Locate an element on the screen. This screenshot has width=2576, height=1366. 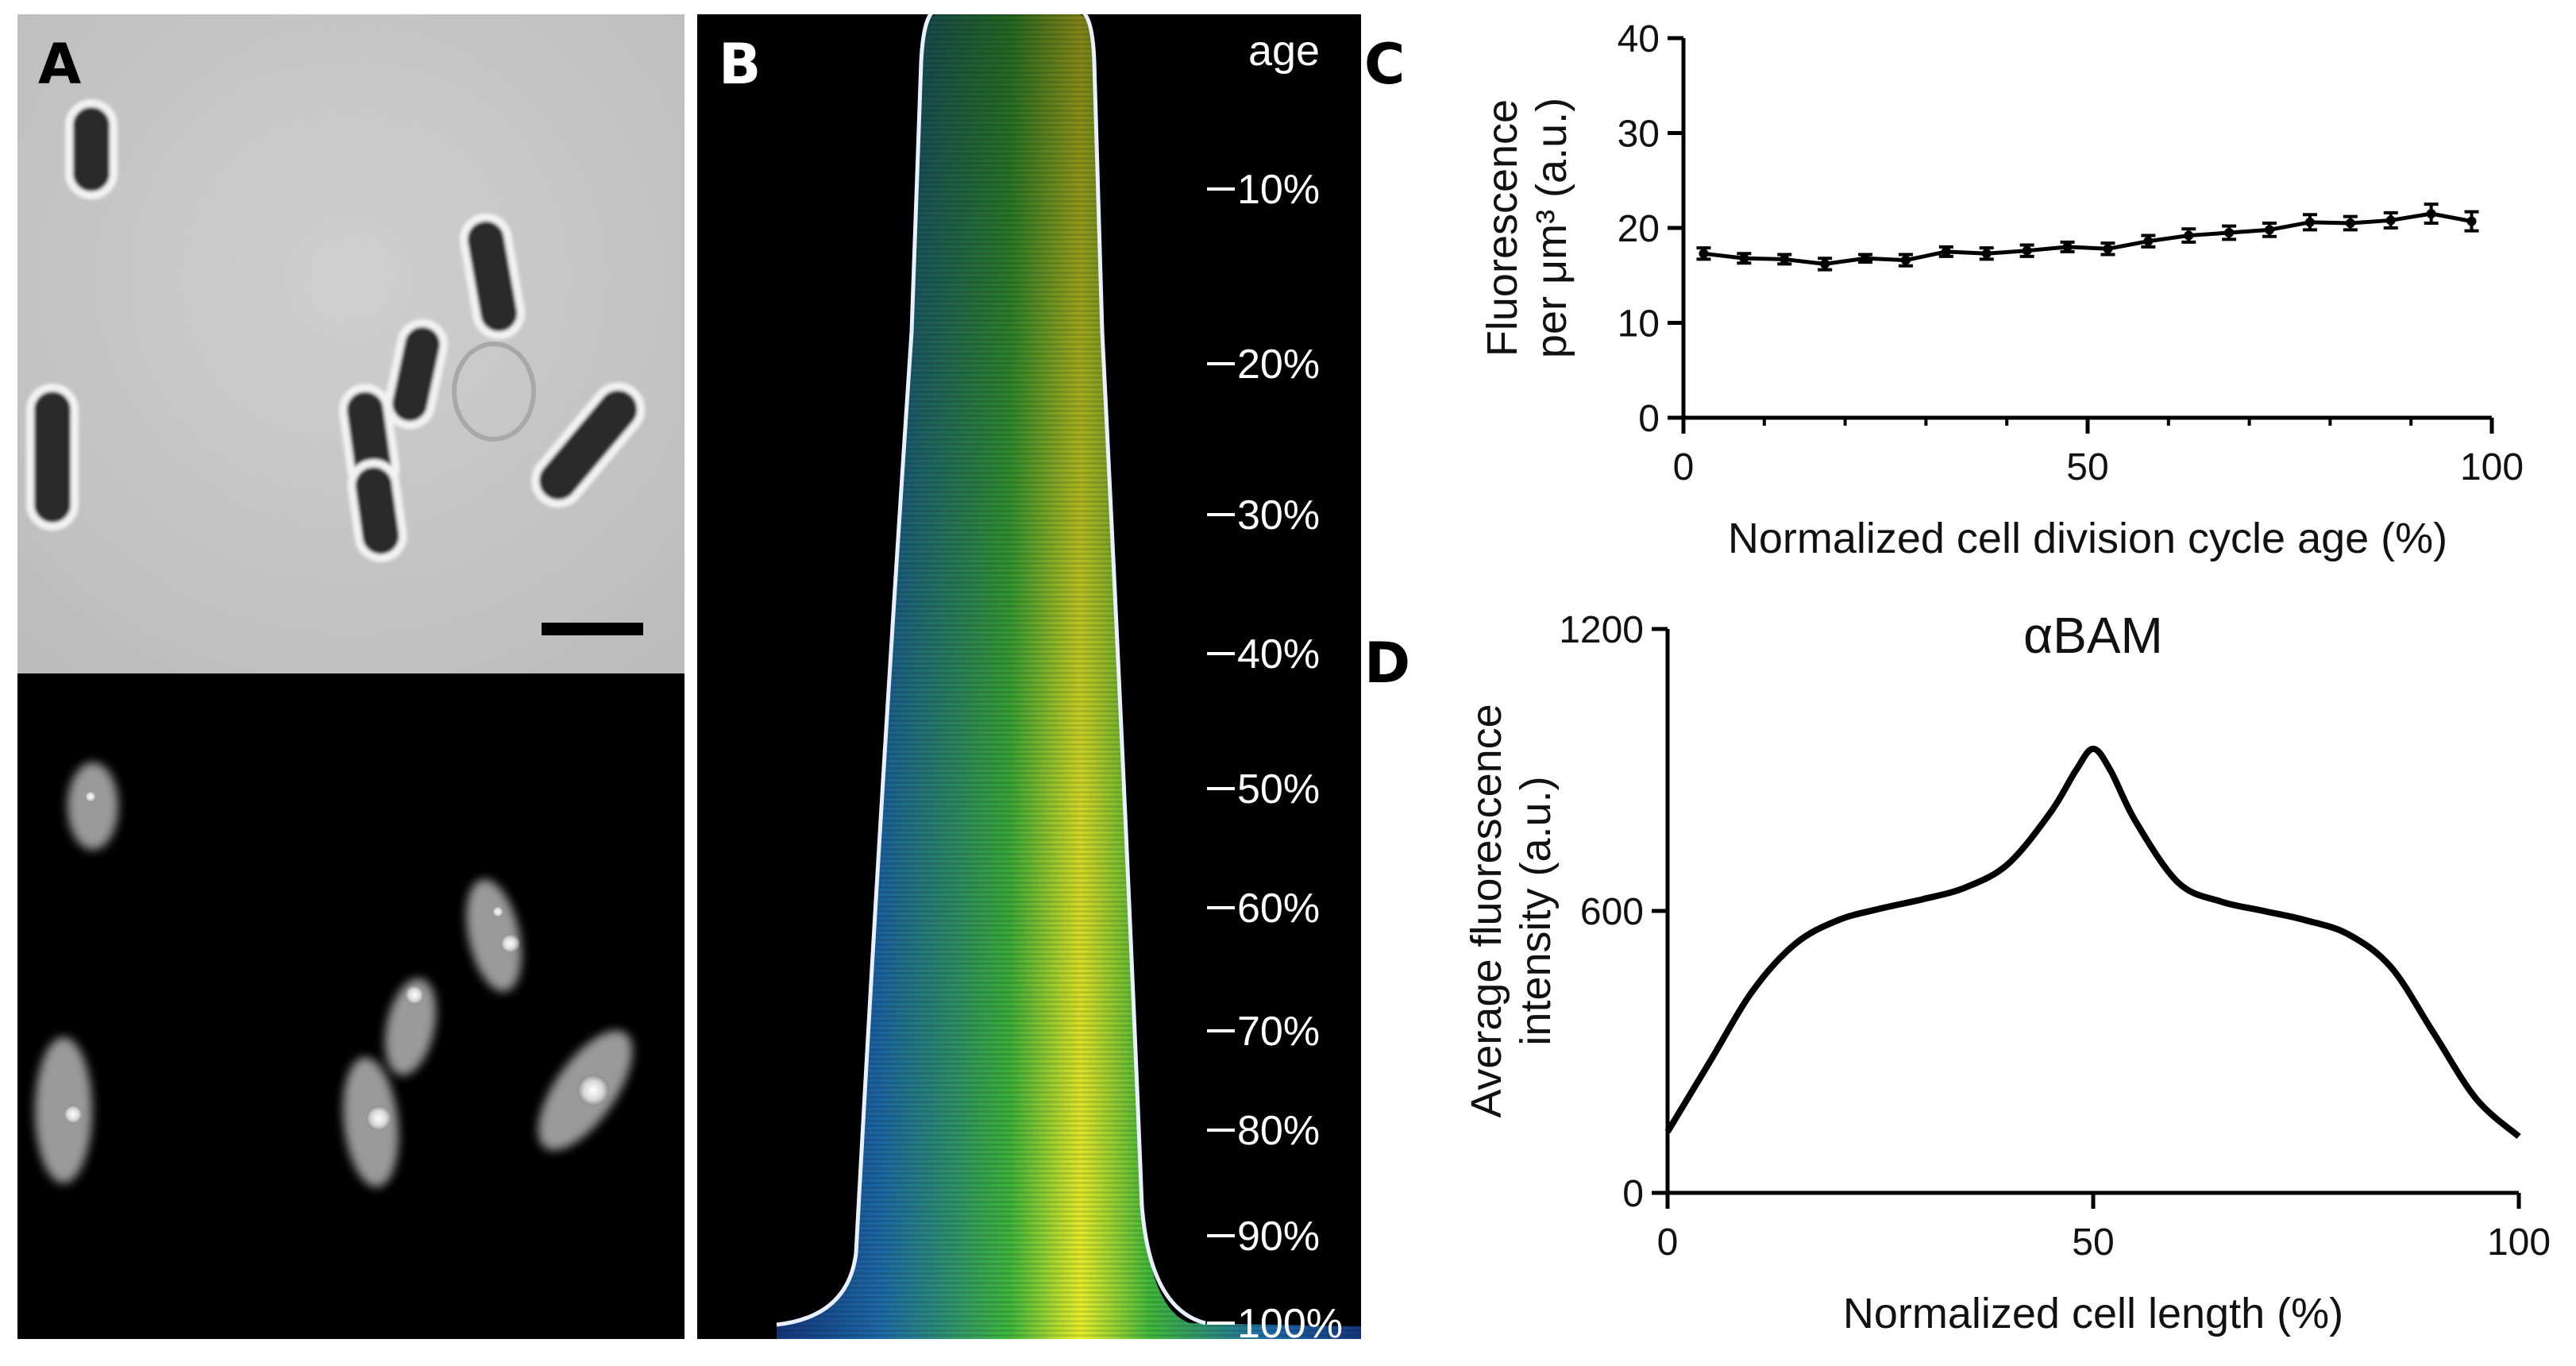
y-axis-label: Fluorescence per μm³ (a.u.) is located at coordinates (1527, 228).